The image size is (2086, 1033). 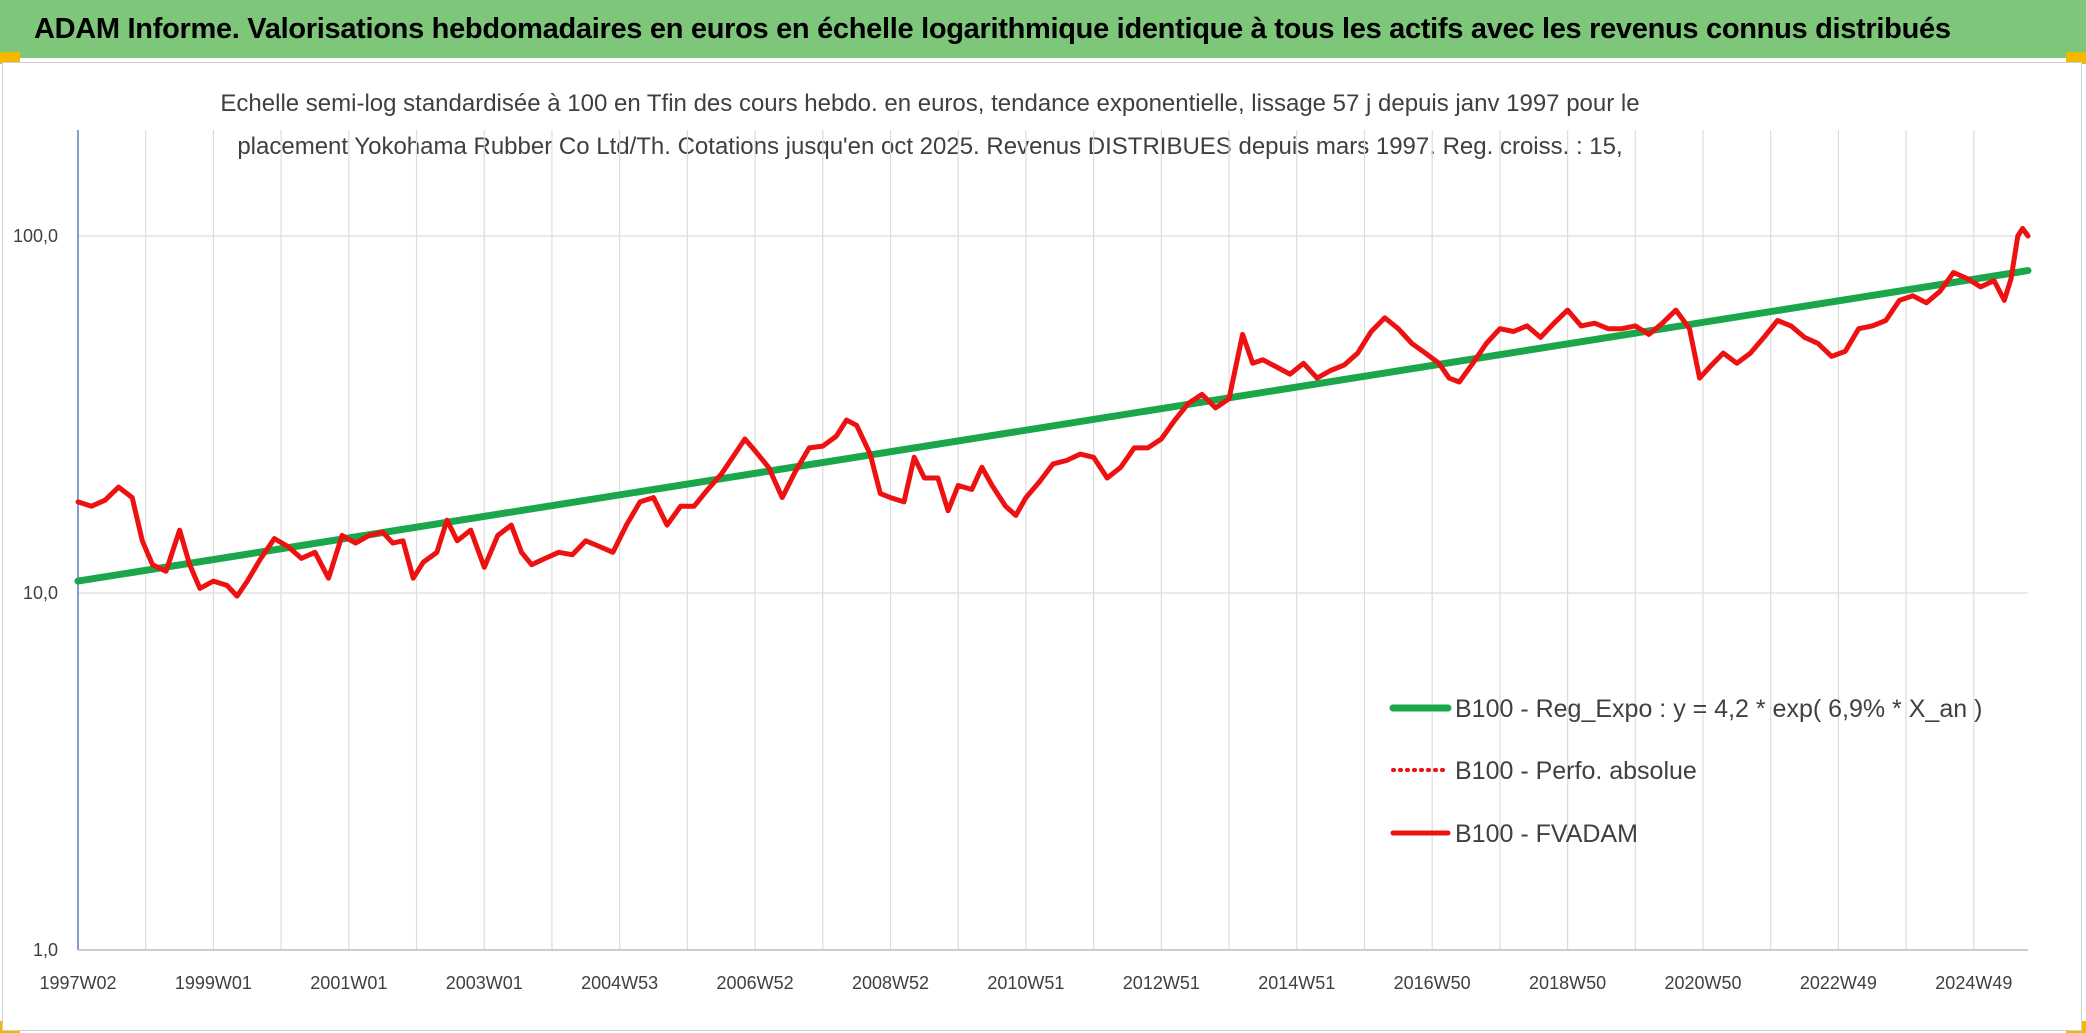 I want to click on y-tick-label: 10,0, so click(x=40, y=593).